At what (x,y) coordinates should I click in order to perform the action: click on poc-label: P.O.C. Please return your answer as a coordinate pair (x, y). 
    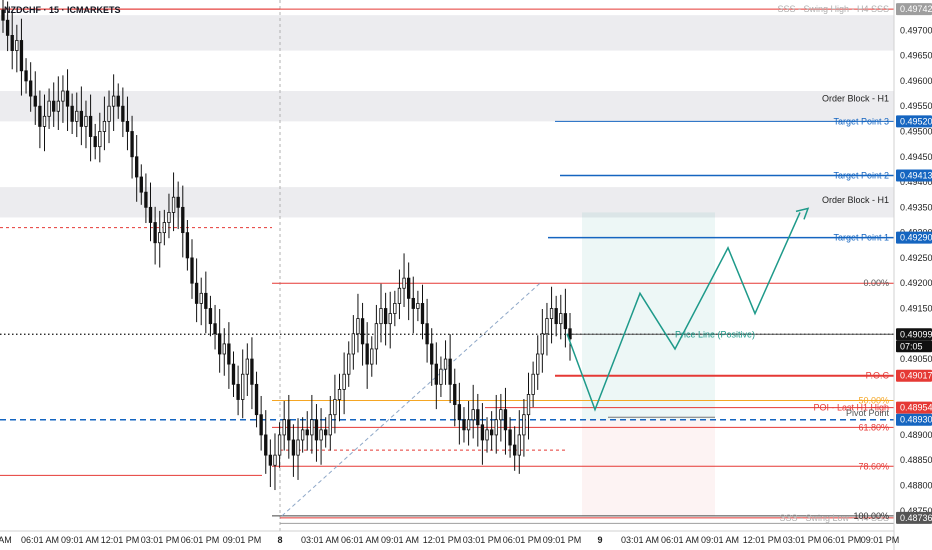
    Looking at the image, I should click on (878, 376).